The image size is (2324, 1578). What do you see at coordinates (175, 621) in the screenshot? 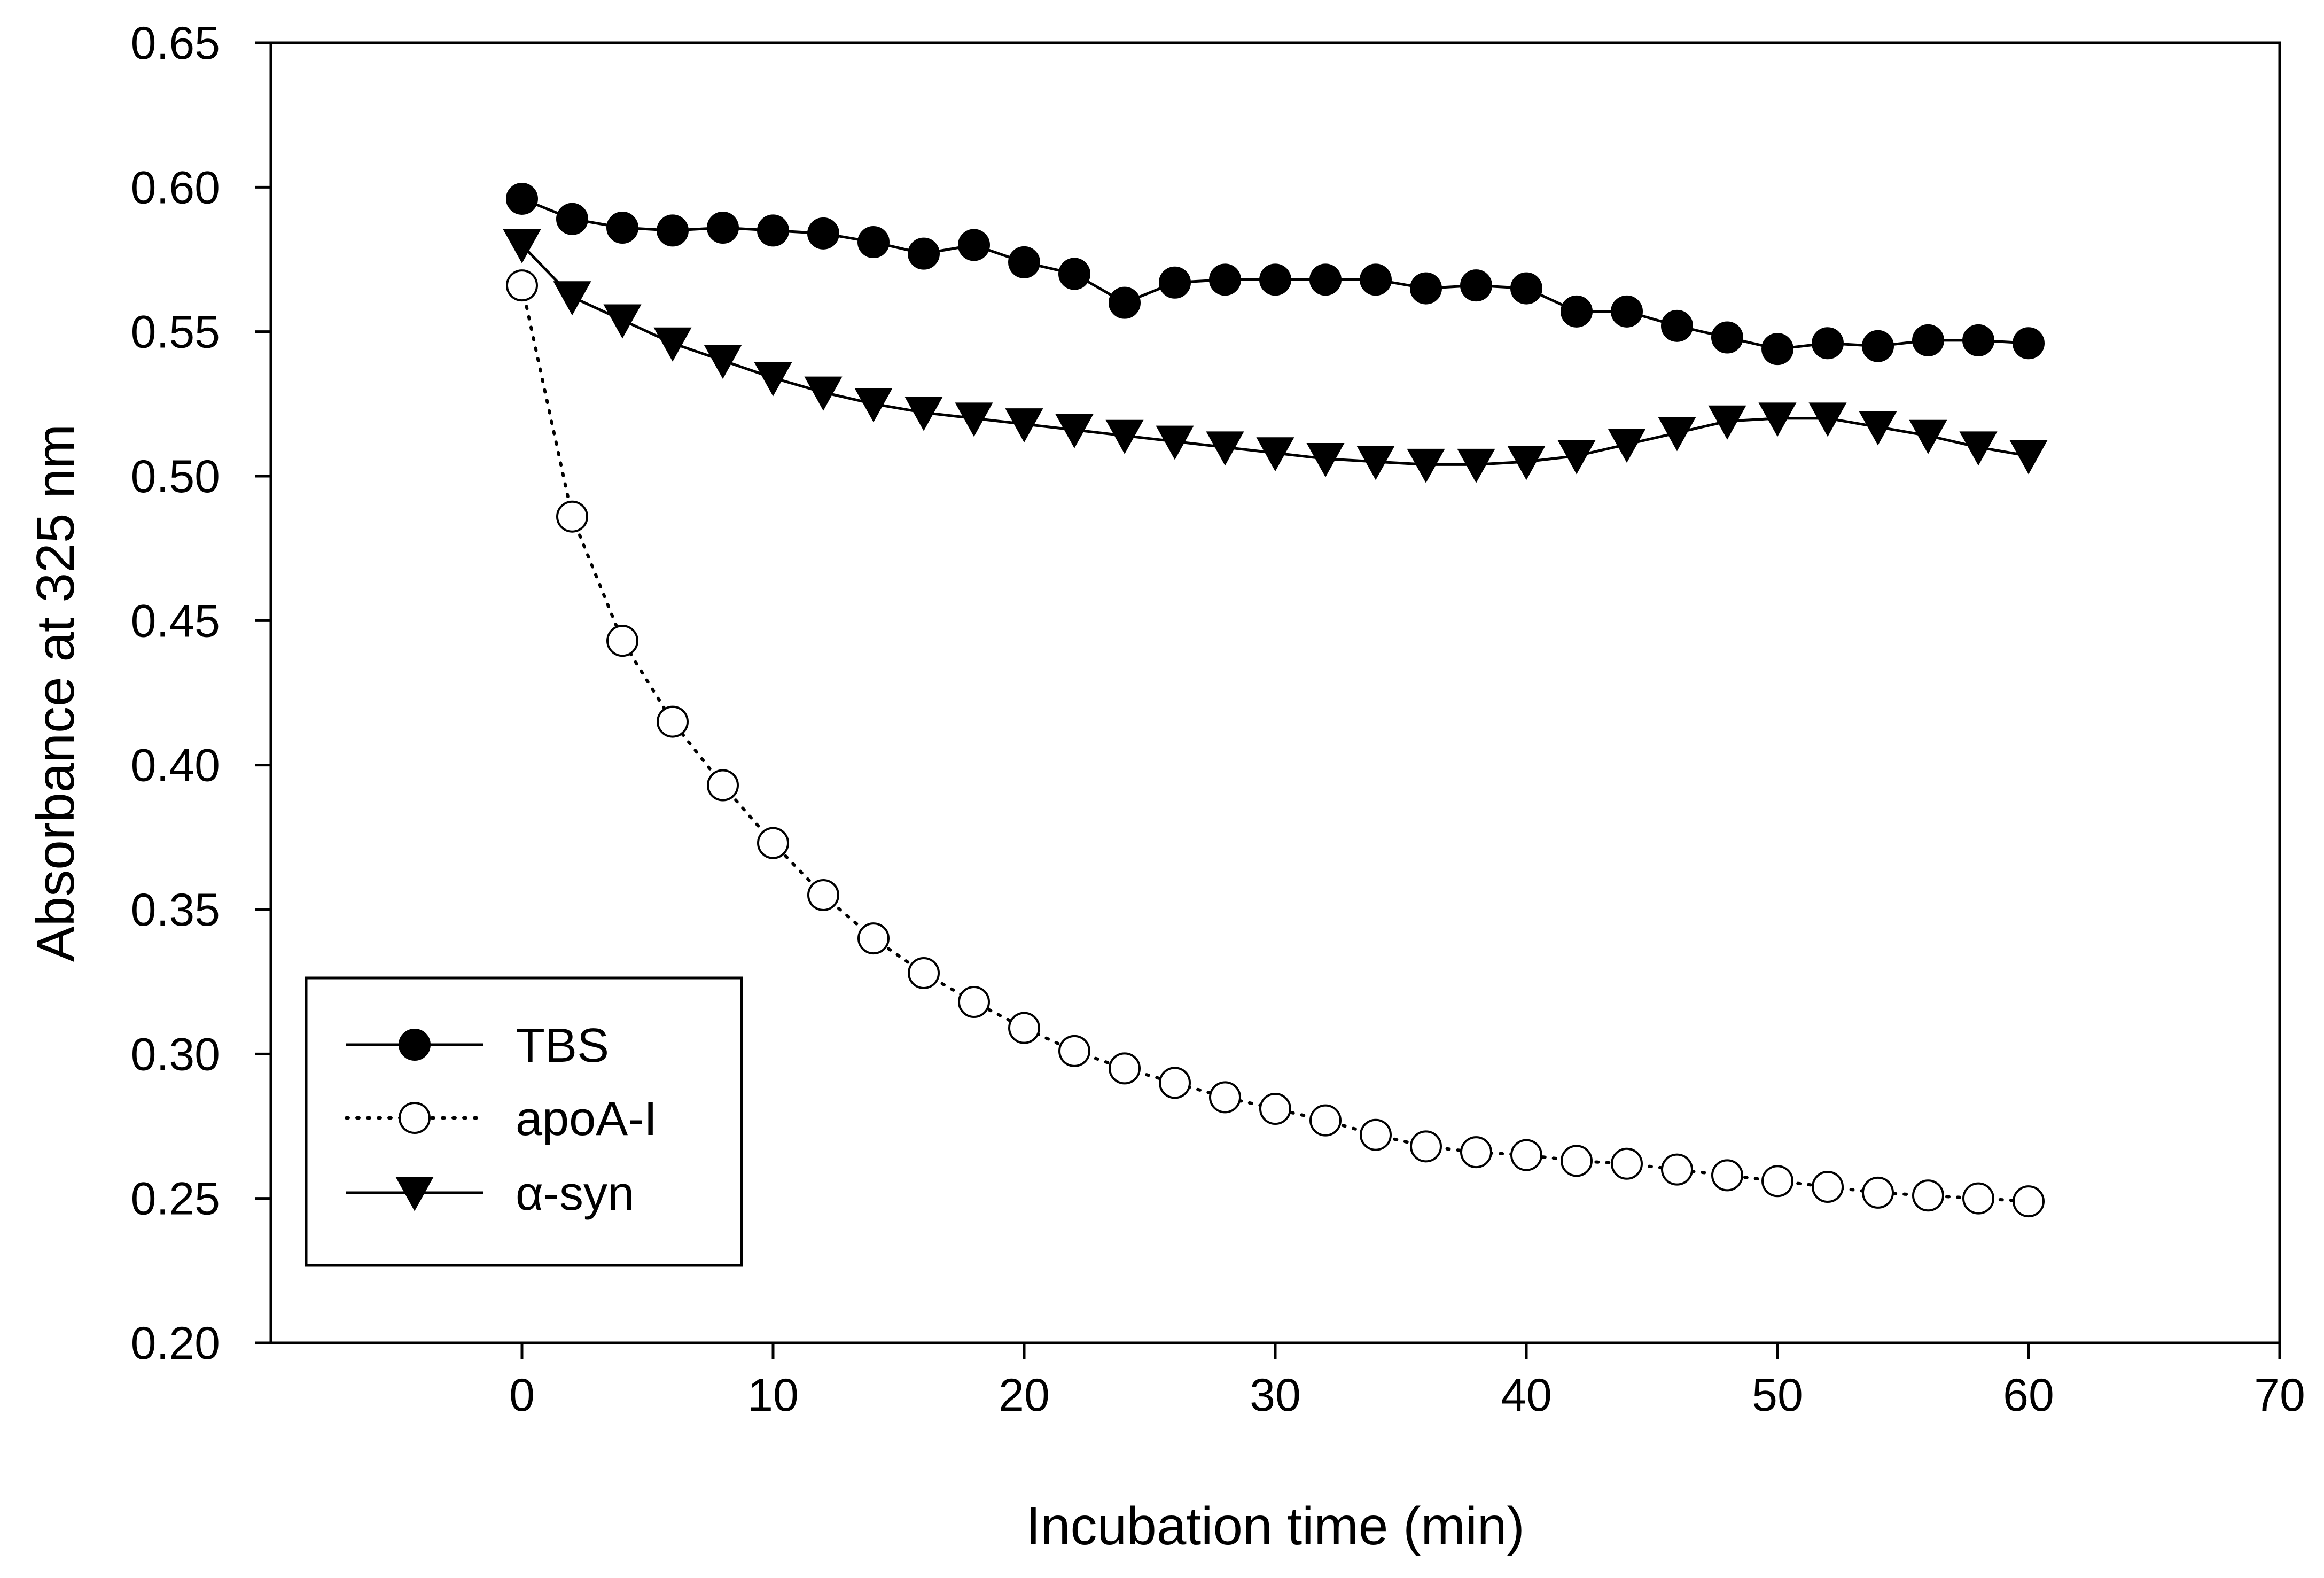
I see `y-tick-label: 0.45` at bounding box center [175, 621].